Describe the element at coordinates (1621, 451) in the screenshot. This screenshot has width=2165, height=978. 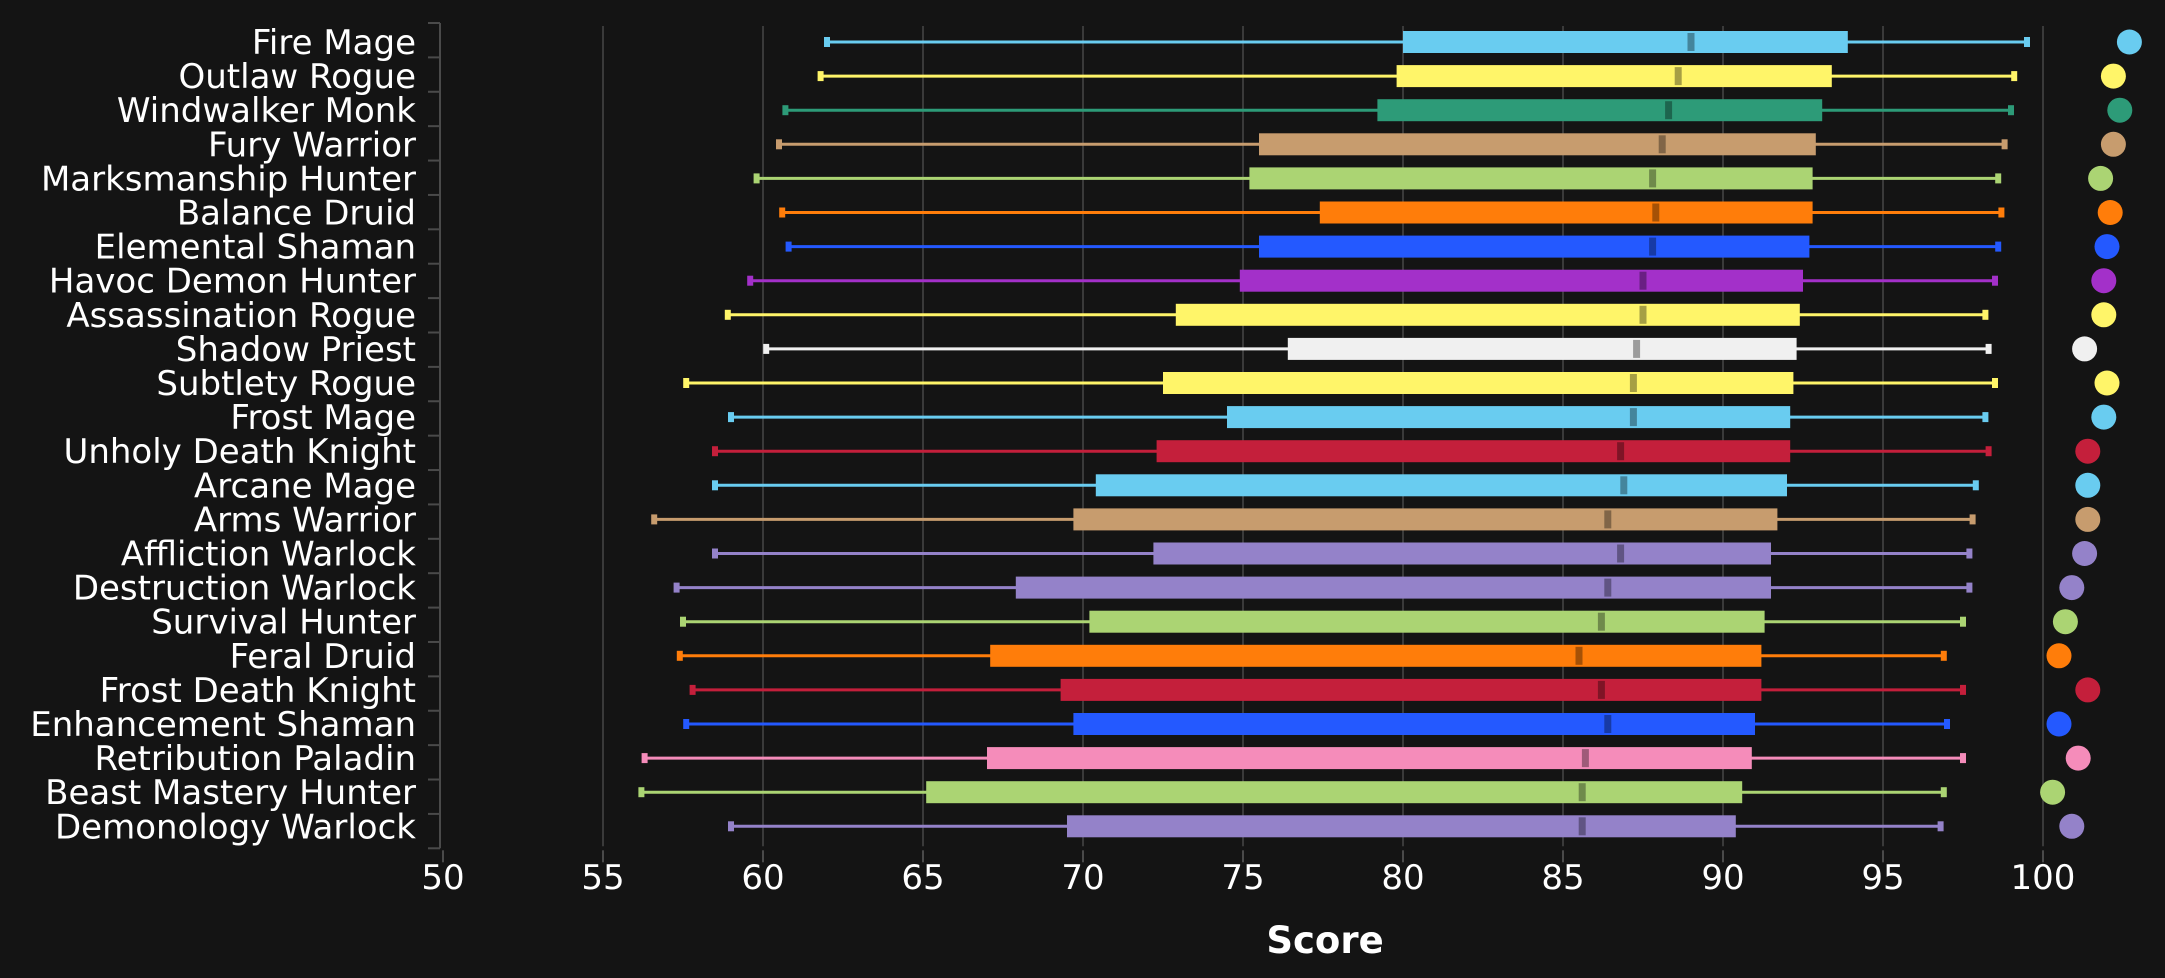
I see `median-mark-unholy-death-knight` at that location.